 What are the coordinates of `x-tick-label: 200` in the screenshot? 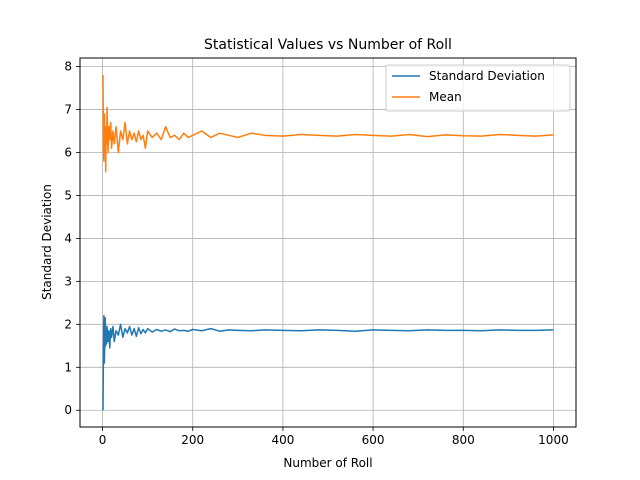 It's located at (192, 440).